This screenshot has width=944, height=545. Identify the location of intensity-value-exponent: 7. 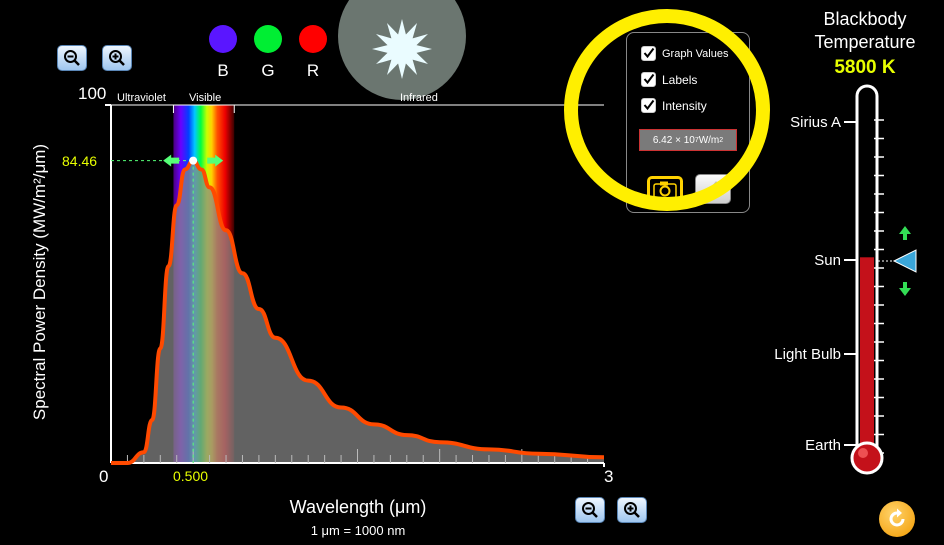
(696, 140).